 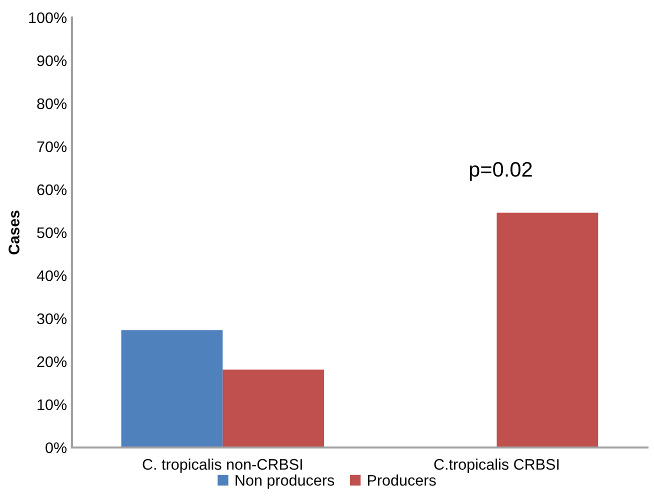 What do you see at coordinates (48, 18) in the screenshot?
I see `y-tick-label: 100%` at bounding box center [48, 18].